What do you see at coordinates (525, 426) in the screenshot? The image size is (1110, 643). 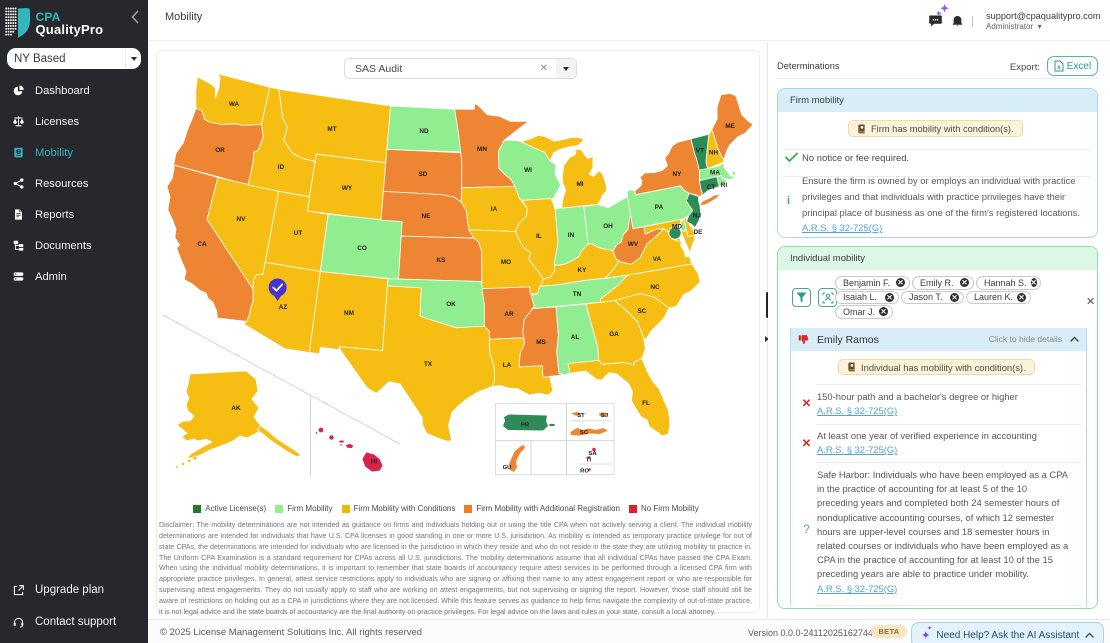 I see `svg-text: PR` at bounding box center [525, 426].